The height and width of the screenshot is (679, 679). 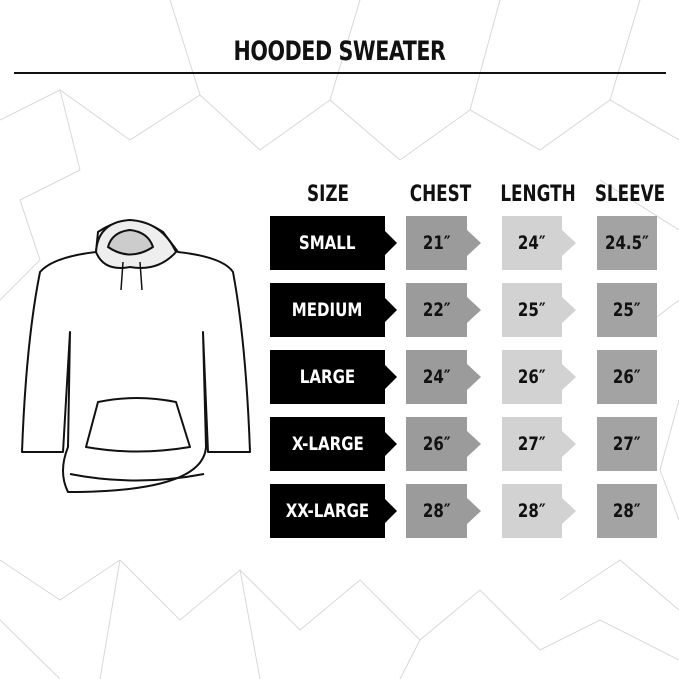 I want to click on header-sleeve: SLEEVE, so click(x=630, y=194).